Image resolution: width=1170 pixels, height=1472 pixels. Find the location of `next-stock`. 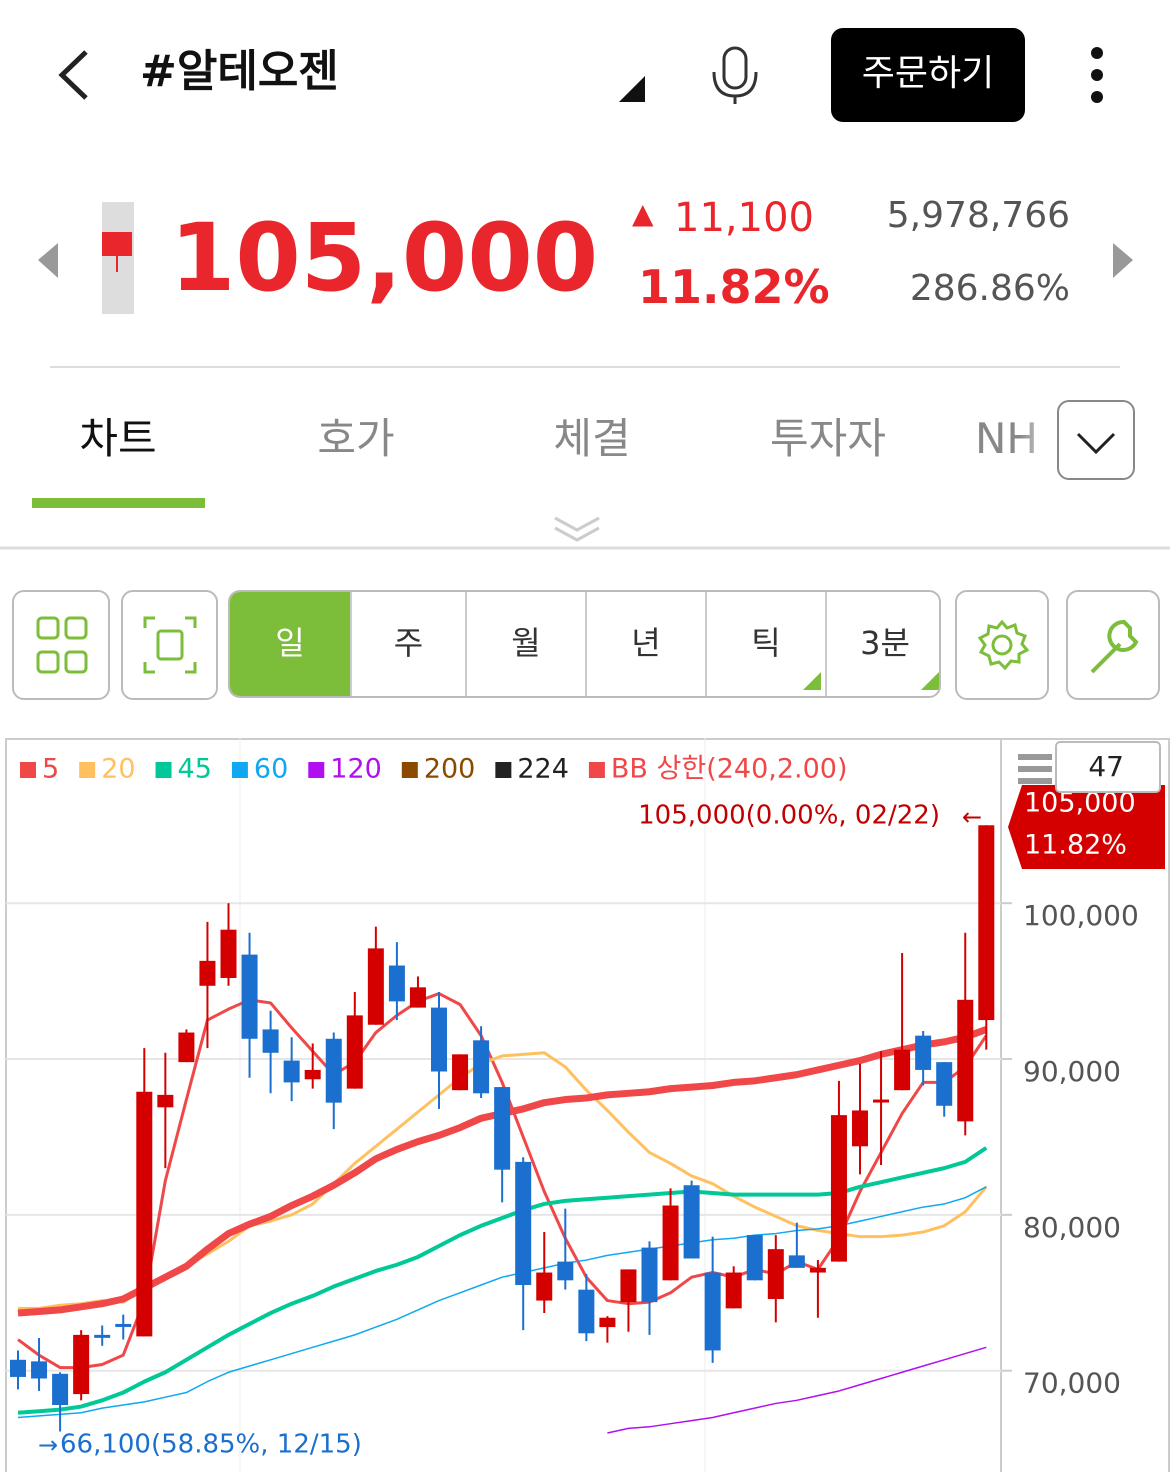

next-stock is located at coordinates (1123, 260).